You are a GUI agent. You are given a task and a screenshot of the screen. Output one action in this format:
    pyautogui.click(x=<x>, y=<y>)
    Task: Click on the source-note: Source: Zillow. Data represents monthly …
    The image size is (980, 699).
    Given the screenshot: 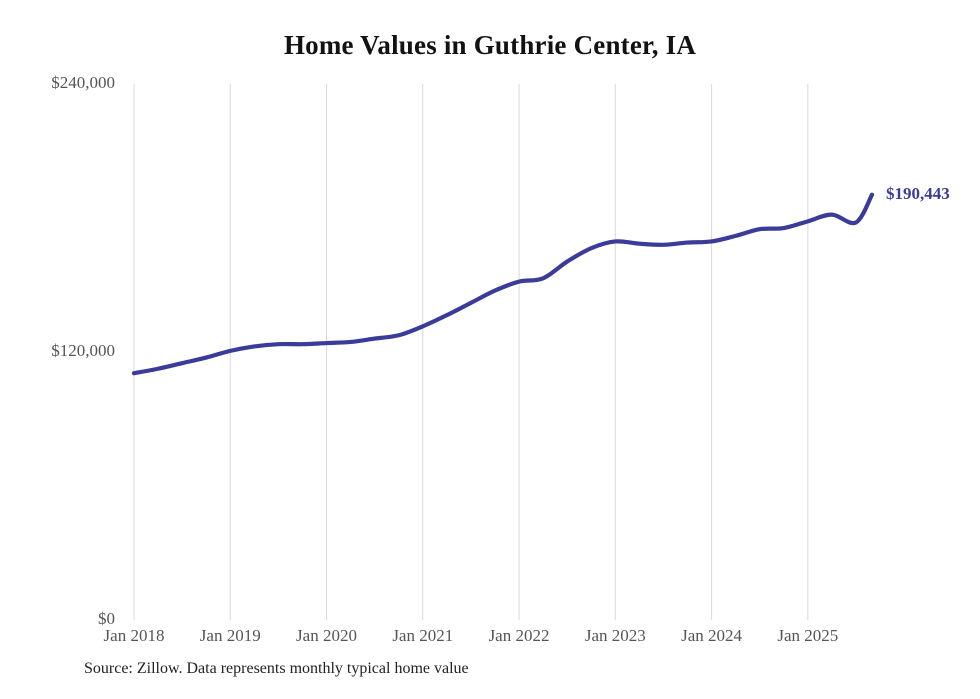 What is the action you would take?
    pyautogui.click(x=276, y=668)
    